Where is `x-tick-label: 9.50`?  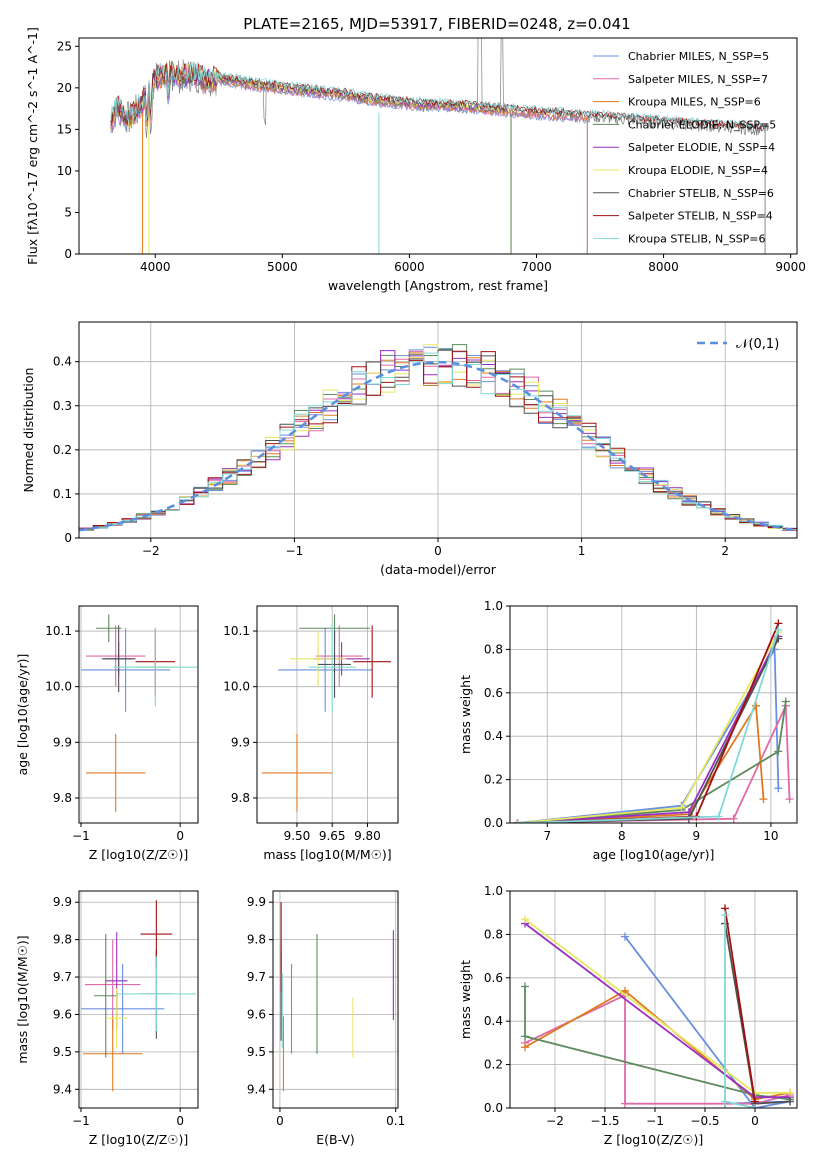
x-tick-label: 9.50 is located at coordinates (297, 836).